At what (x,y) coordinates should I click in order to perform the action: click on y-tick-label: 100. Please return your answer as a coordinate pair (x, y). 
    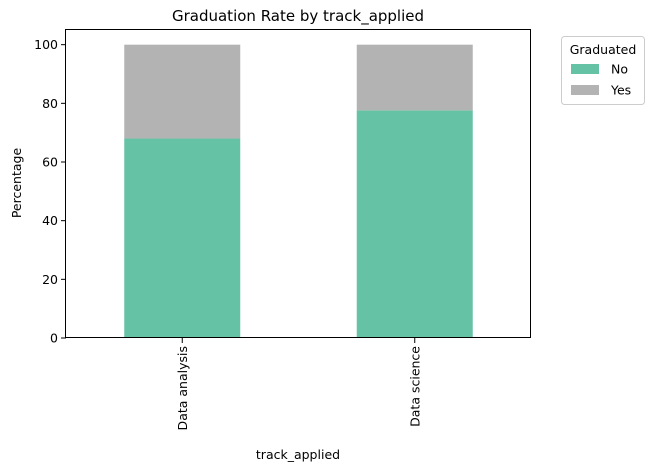
    Looking at the image, I should click on (46, 44).